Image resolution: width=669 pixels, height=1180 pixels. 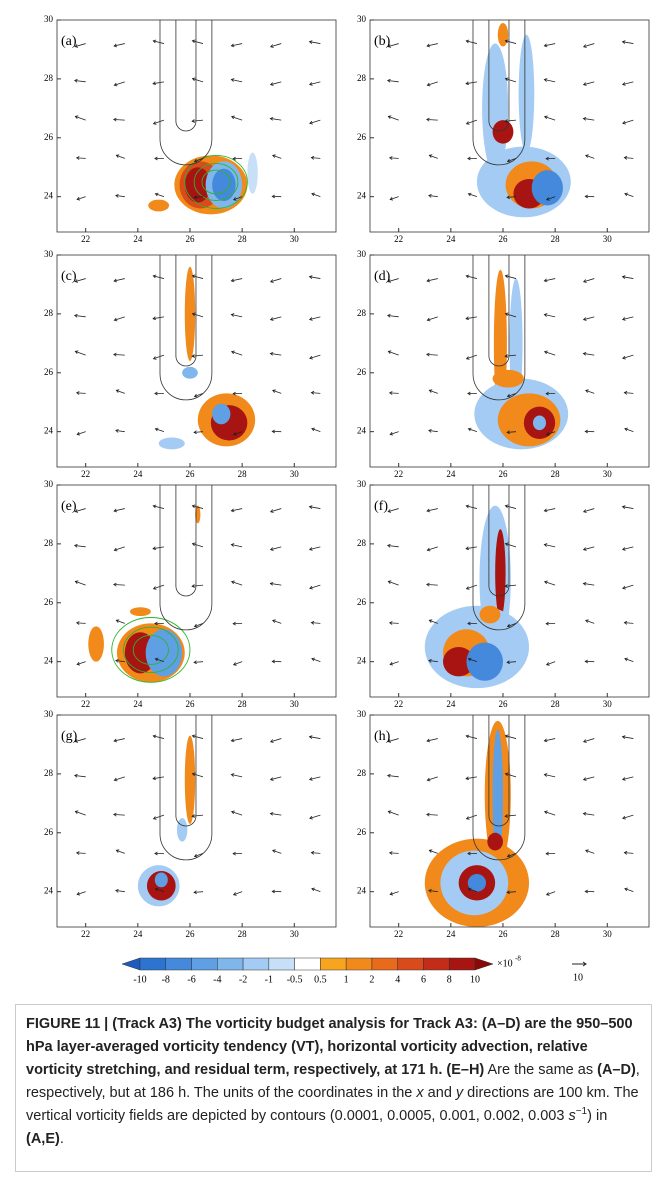 I want to click on colorbar-label: -2, so click(x=243, y=979).